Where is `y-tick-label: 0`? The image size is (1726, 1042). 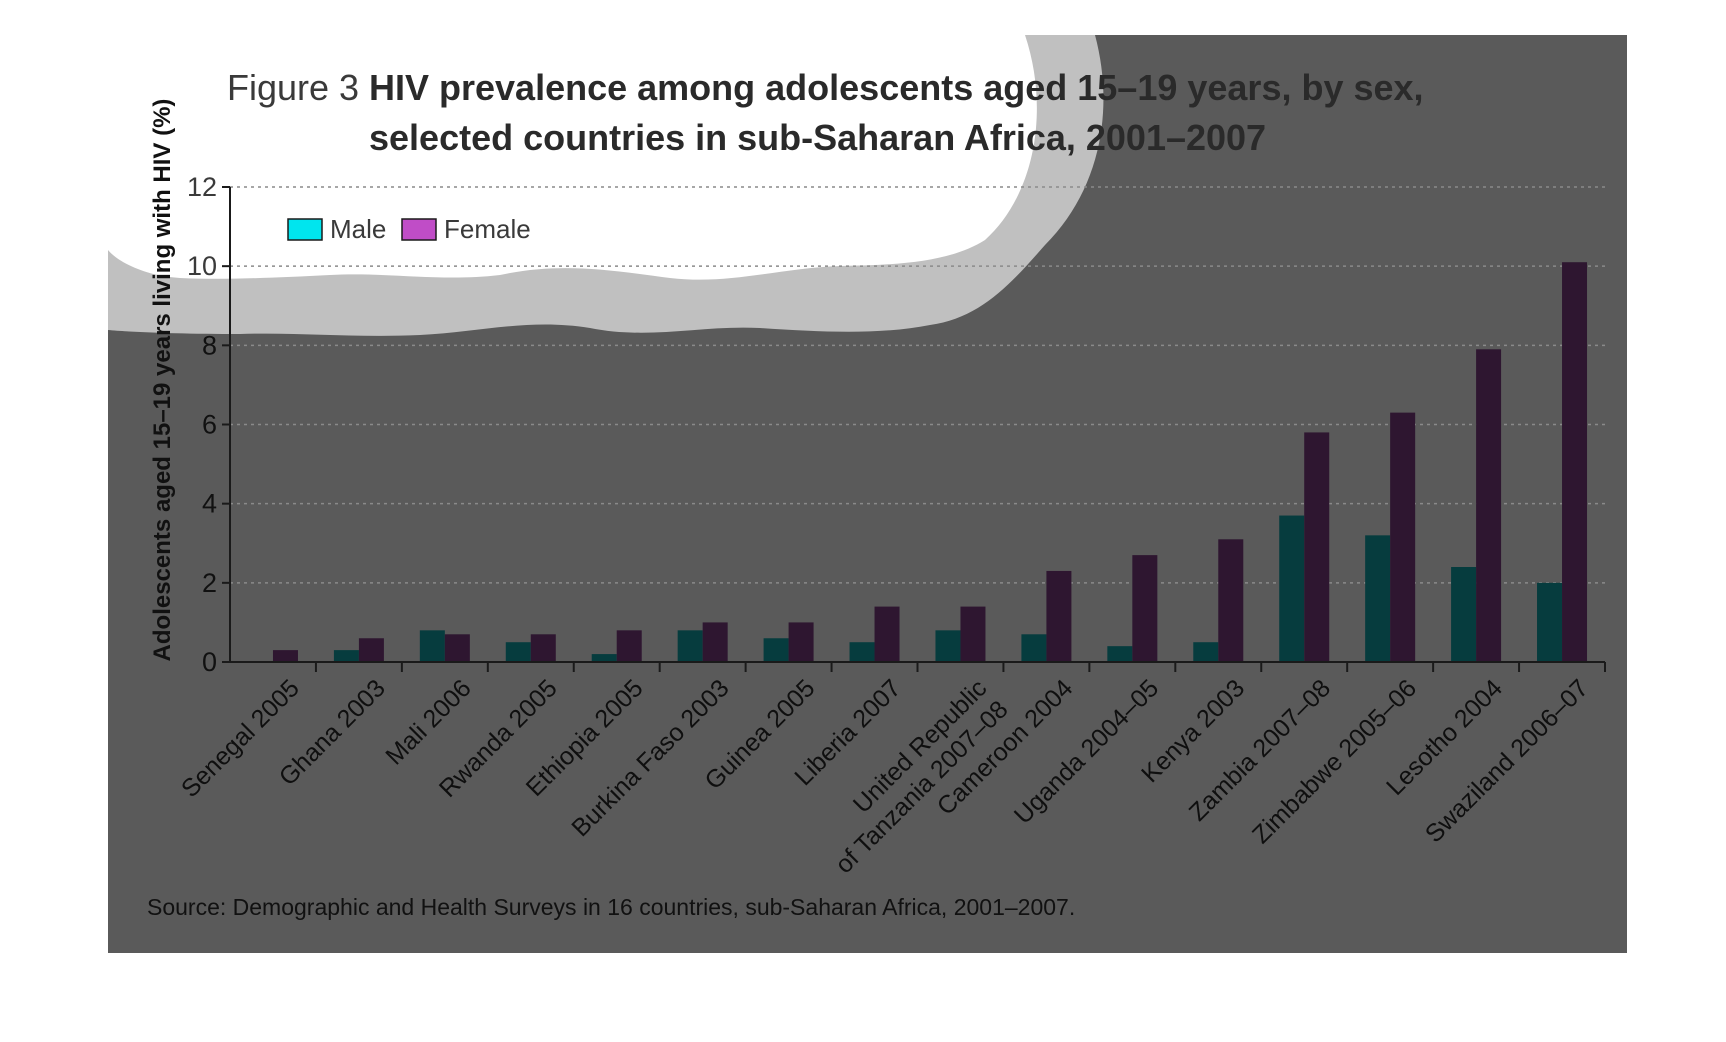
y-tick-label: 0 is located at coordinates (209, 662).